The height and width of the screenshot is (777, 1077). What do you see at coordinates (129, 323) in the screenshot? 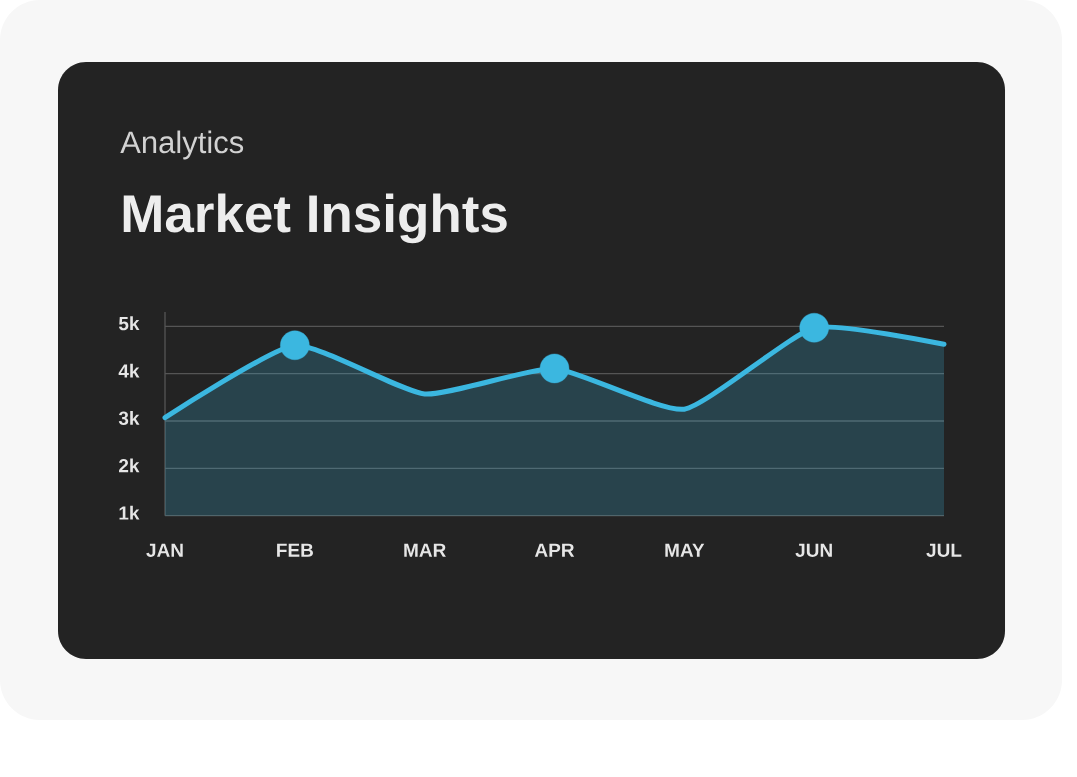
I see `y-tick-label: 5k` at bounding box center [129, 323].